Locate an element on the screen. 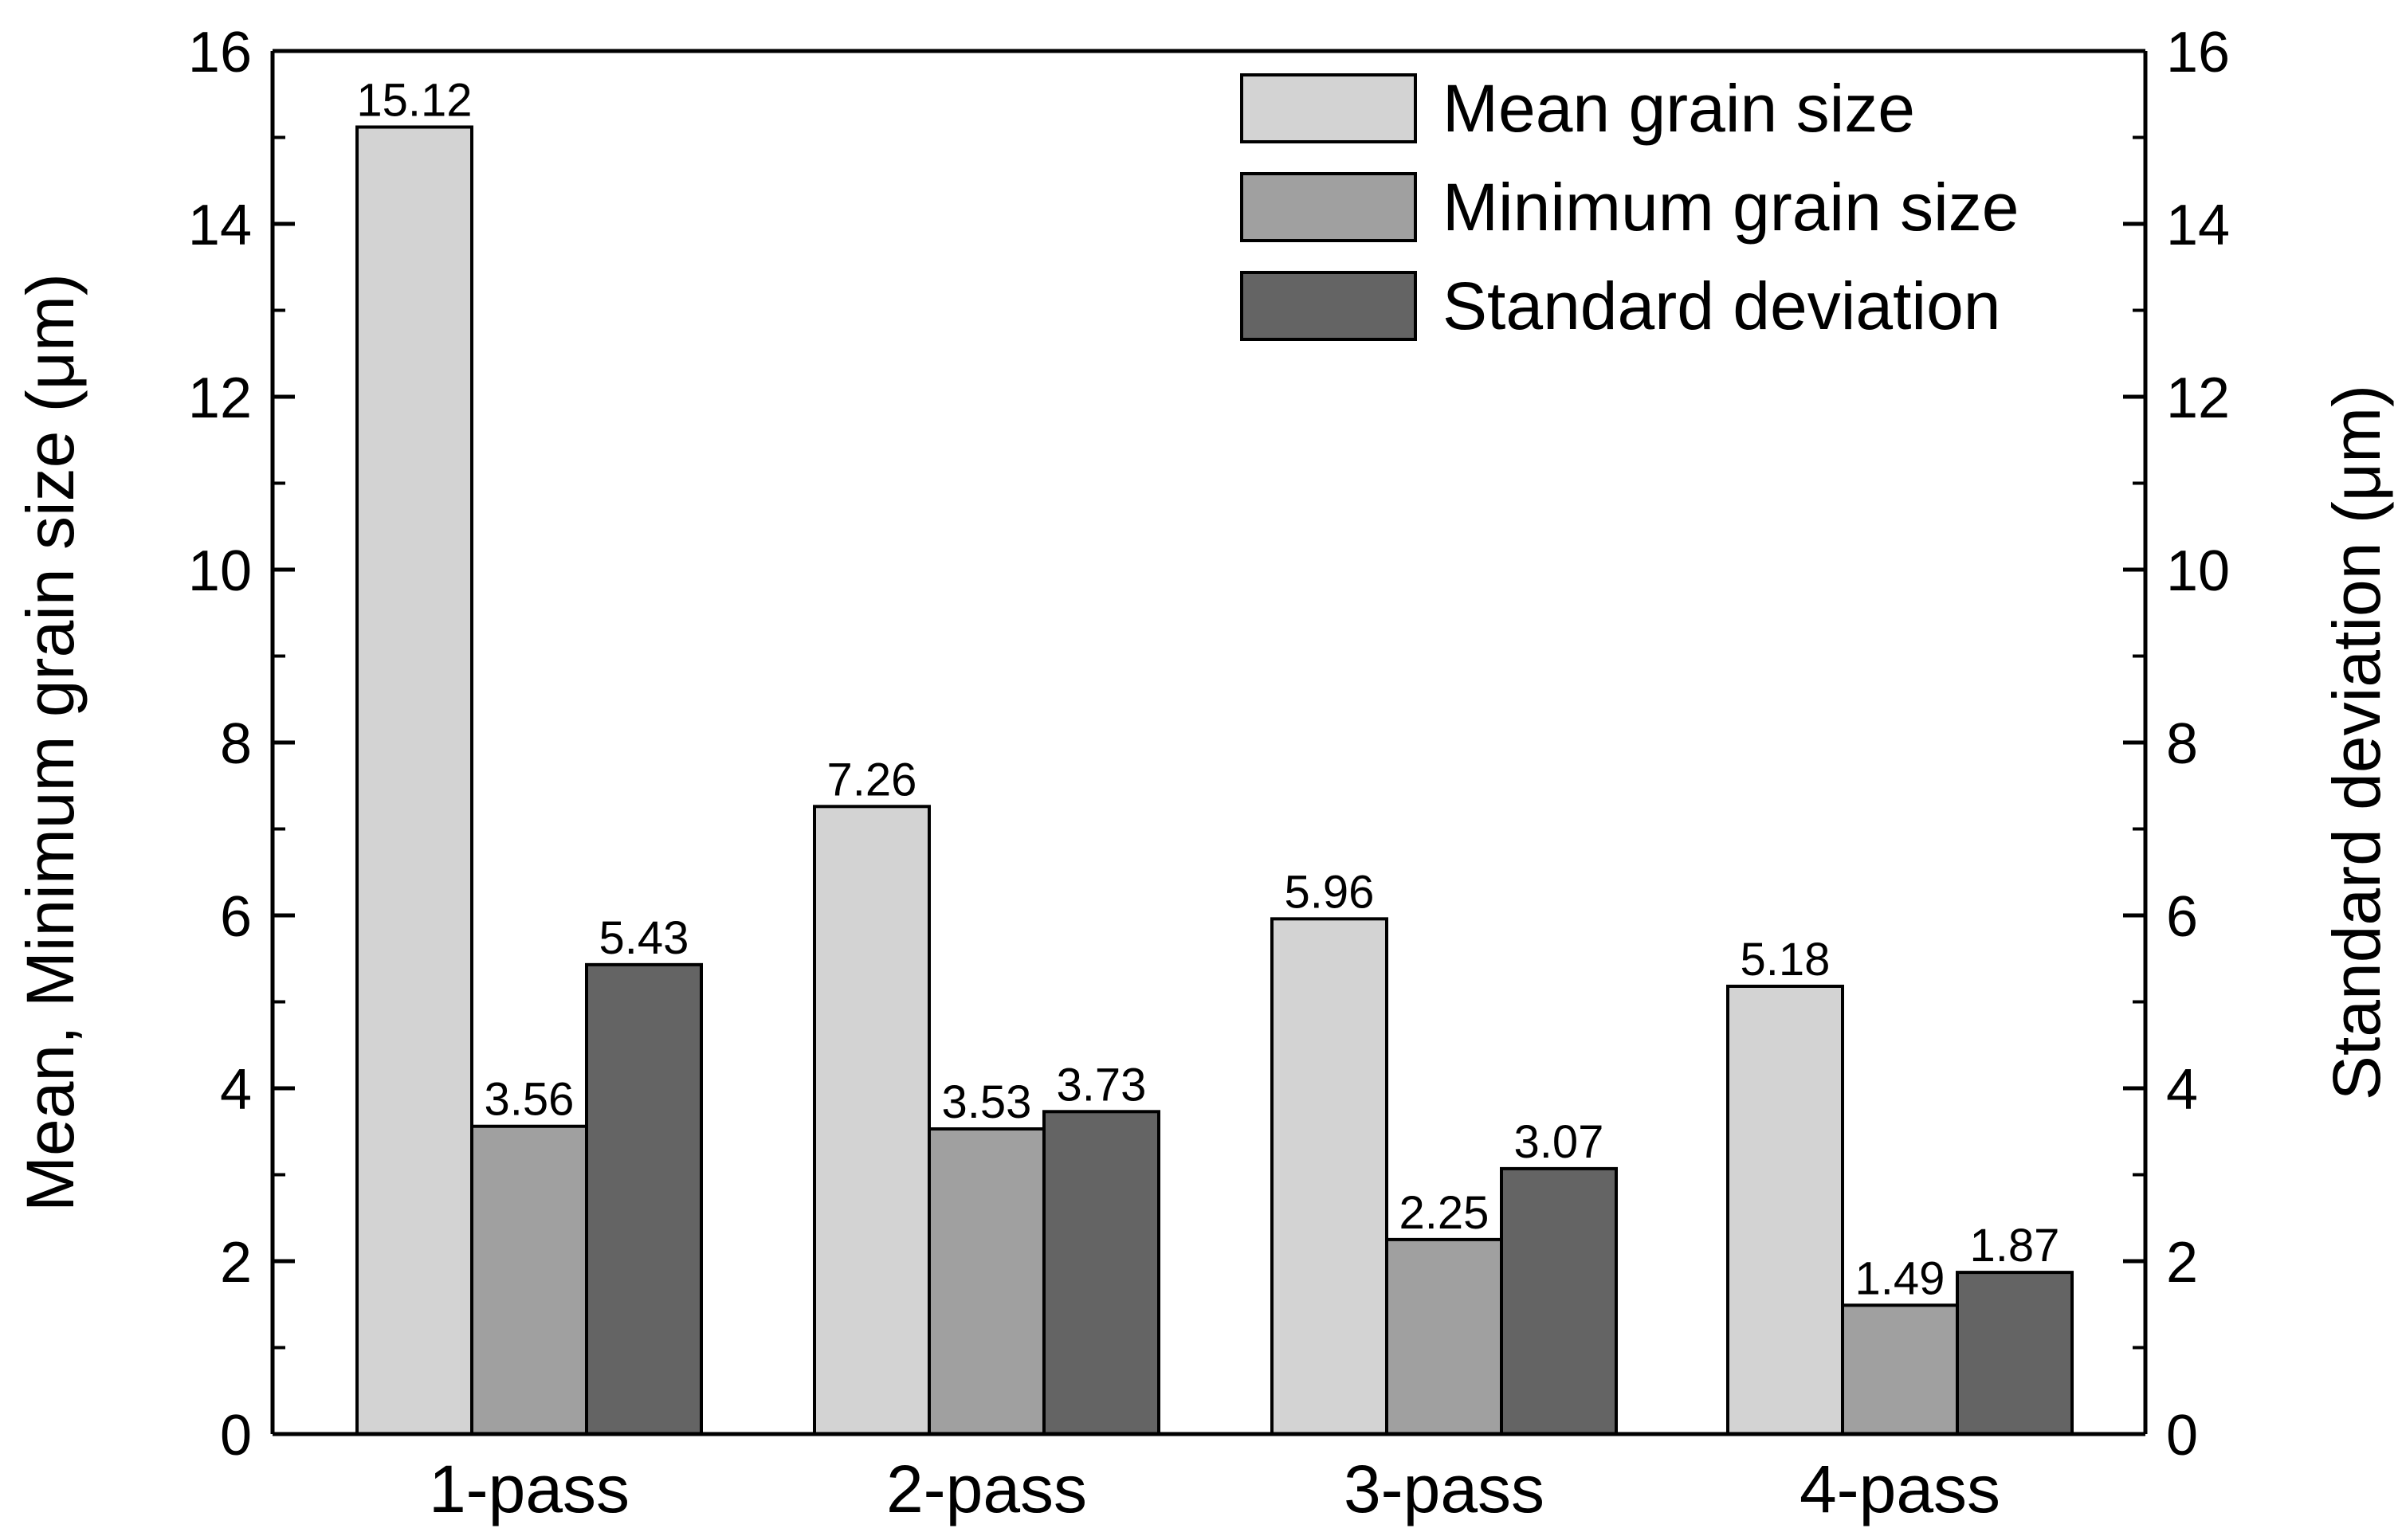 The image size is (2402, 1540). left-y-tick-label: 8 is located at coordinates (236, 744).